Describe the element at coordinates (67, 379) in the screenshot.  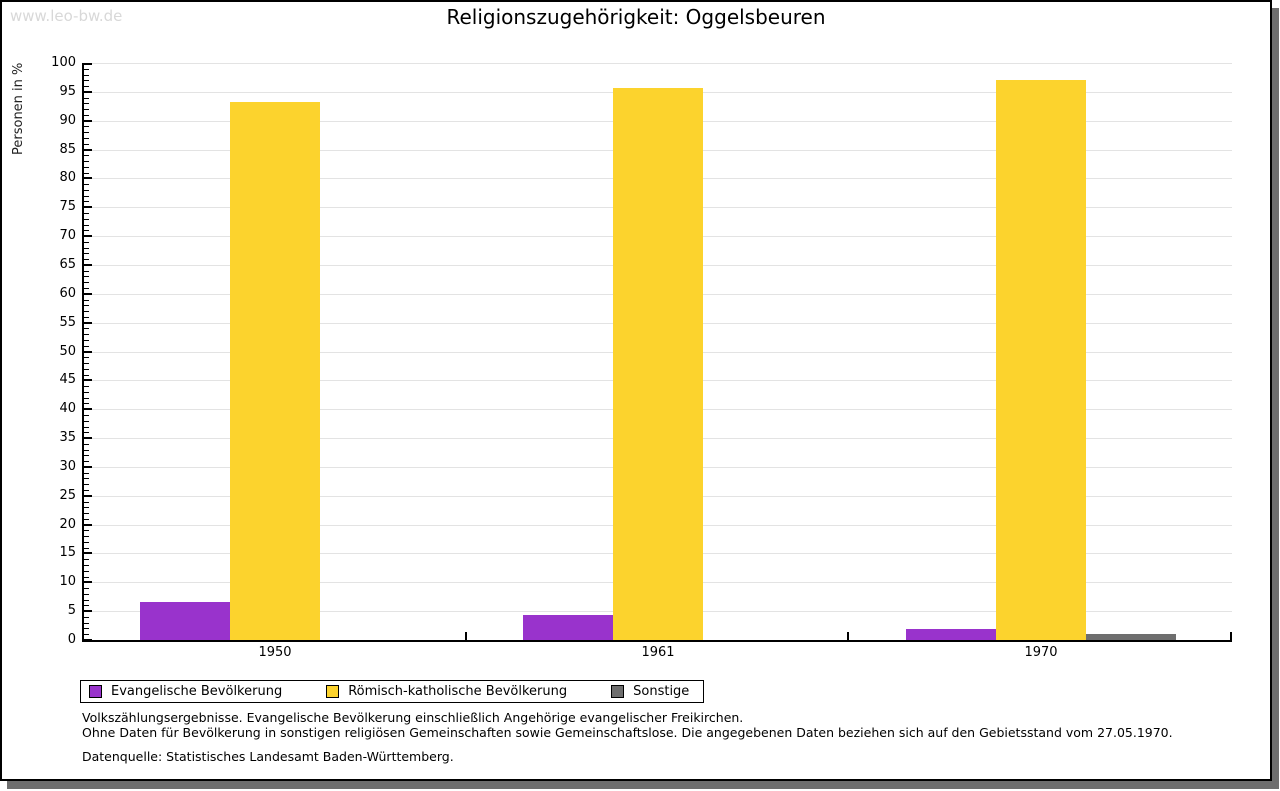
I see `y-tick-label-45: 45` at that location.